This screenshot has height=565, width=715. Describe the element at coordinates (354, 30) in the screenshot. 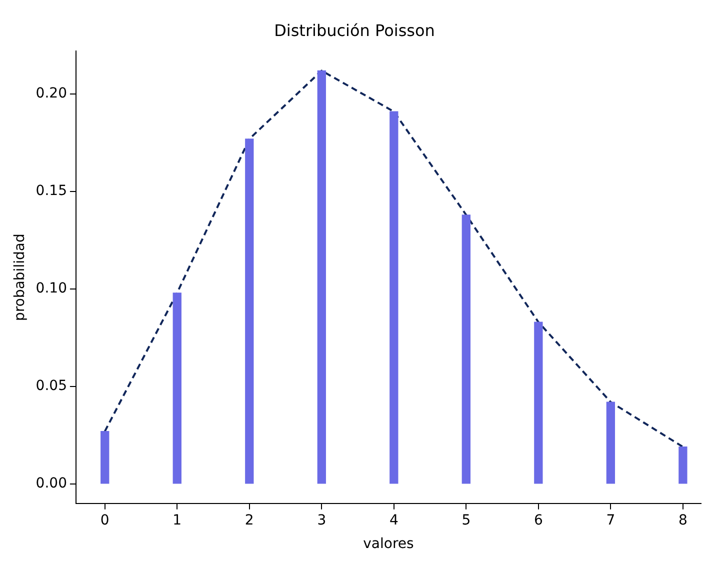

I see `chart-title: Distribución Poisson` at that location.